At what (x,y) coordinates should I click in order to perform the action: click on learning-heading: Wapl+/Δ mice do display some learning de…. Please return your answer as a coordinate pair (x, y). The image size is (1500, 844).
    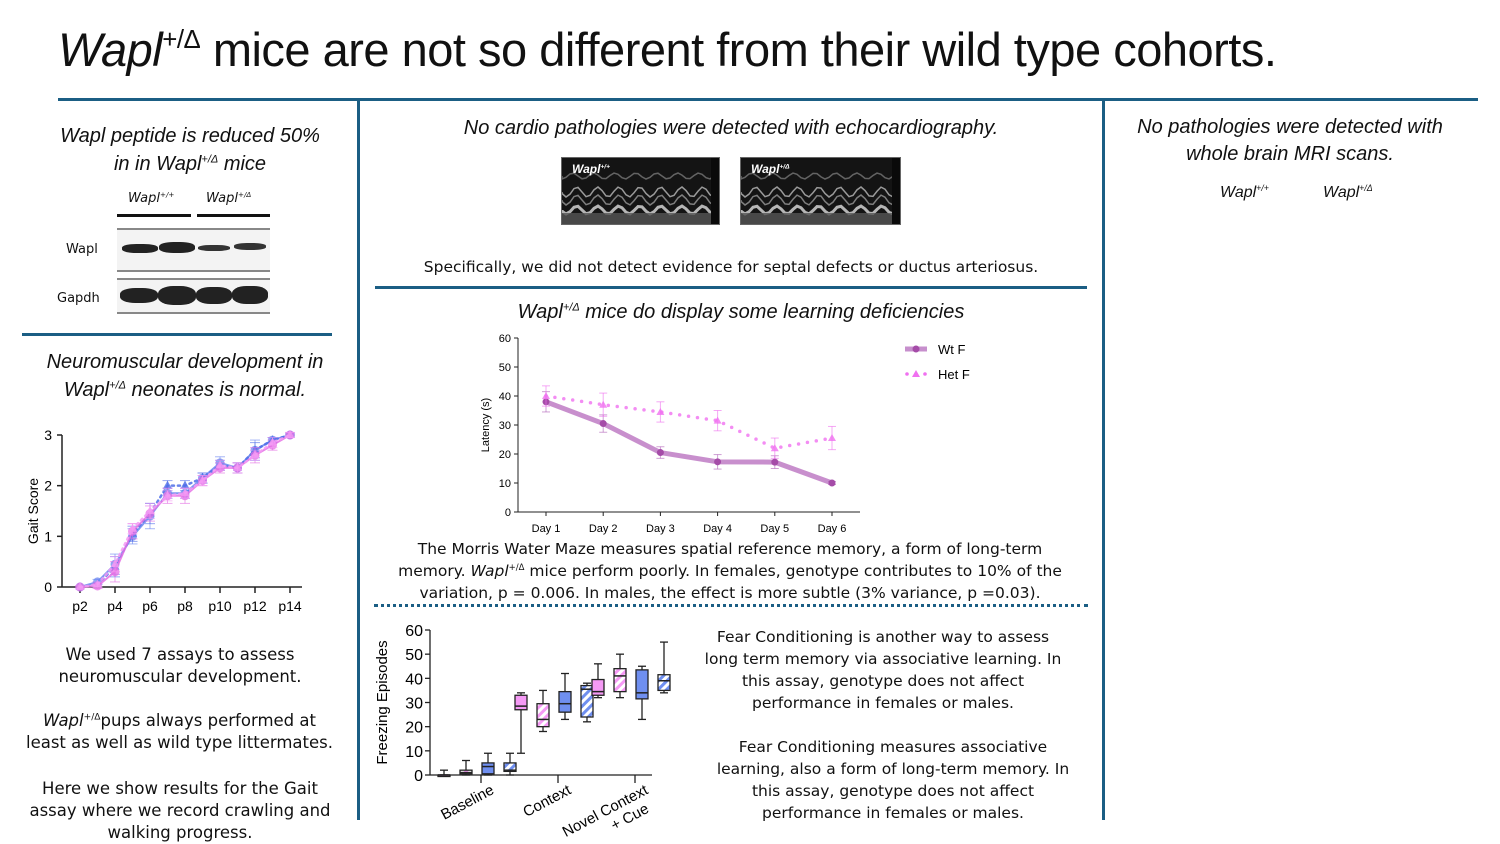
    Looking at the image, I should click on (741, 312).